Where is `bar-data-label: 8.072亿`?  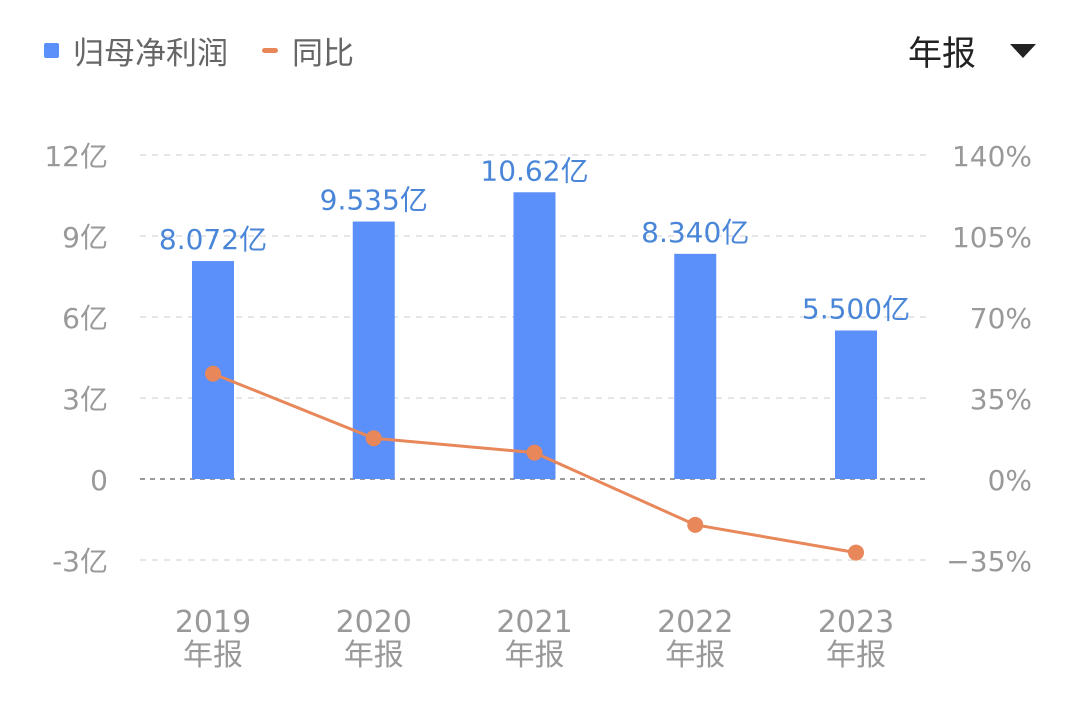 bar-data-label: 8.072亿 is located at coordinates (213, 239).